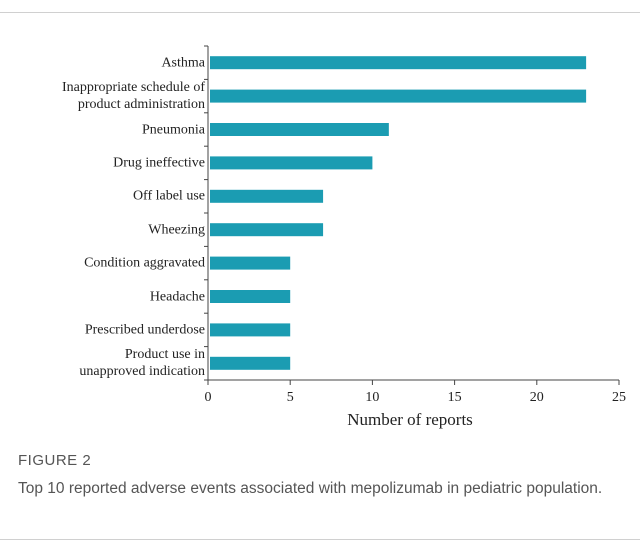  What do you see at coordinates (176, 230) in the screenshot?
I see `y-tick-label: Wheezing` at bounding box center [176, 230].